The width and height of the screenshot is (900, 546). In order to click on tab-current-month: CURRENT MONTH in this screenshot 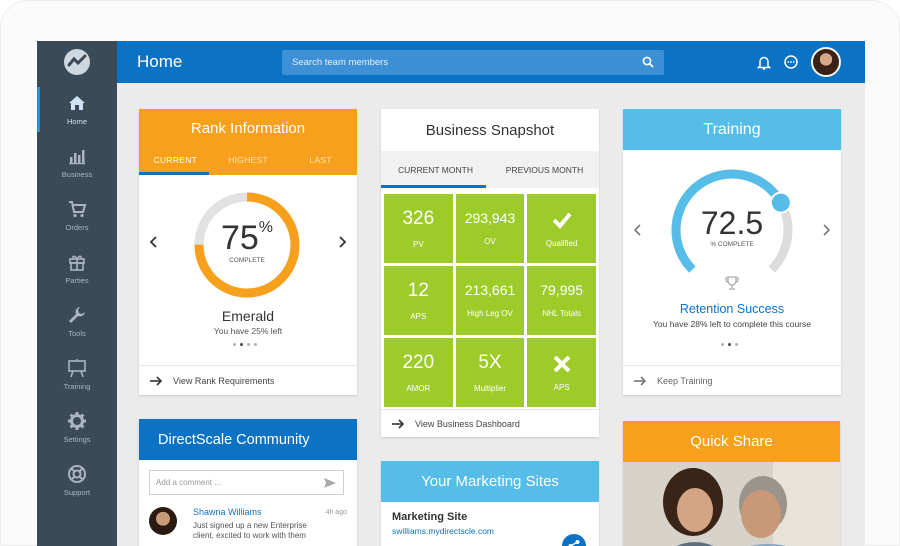, I will do `click(435, 169)`.